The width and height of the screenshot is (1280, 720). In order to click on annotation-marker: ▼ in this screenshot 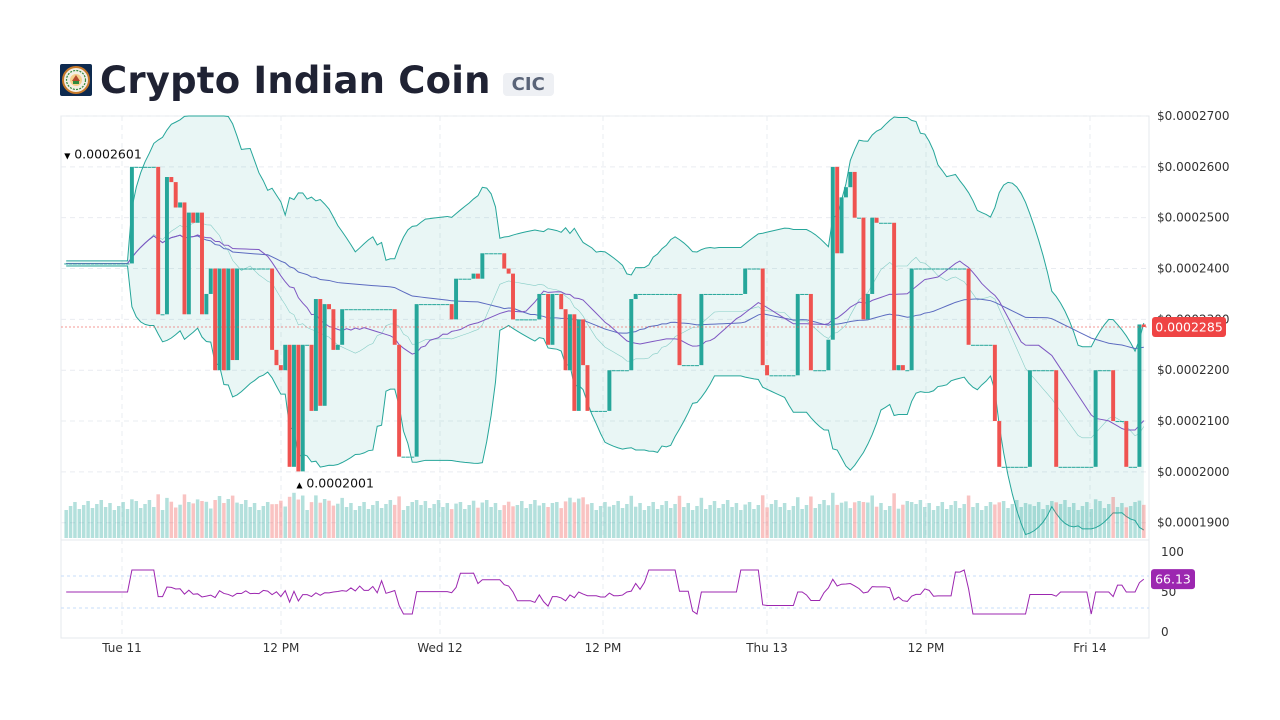, I will do `click(67, 155)`.